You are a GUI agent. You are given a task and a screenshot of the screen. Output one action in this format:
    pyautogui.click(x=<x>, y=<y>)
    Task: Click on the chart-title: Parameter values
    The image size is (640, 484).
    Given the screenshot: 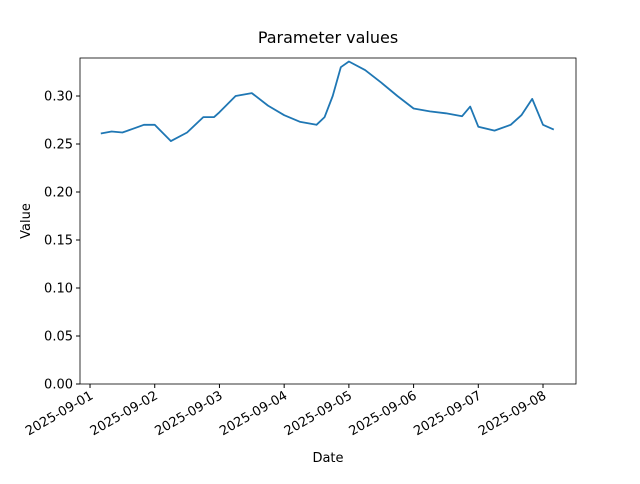 What is the action you would take?
    pyautogui.click(x=328, y=37)
    